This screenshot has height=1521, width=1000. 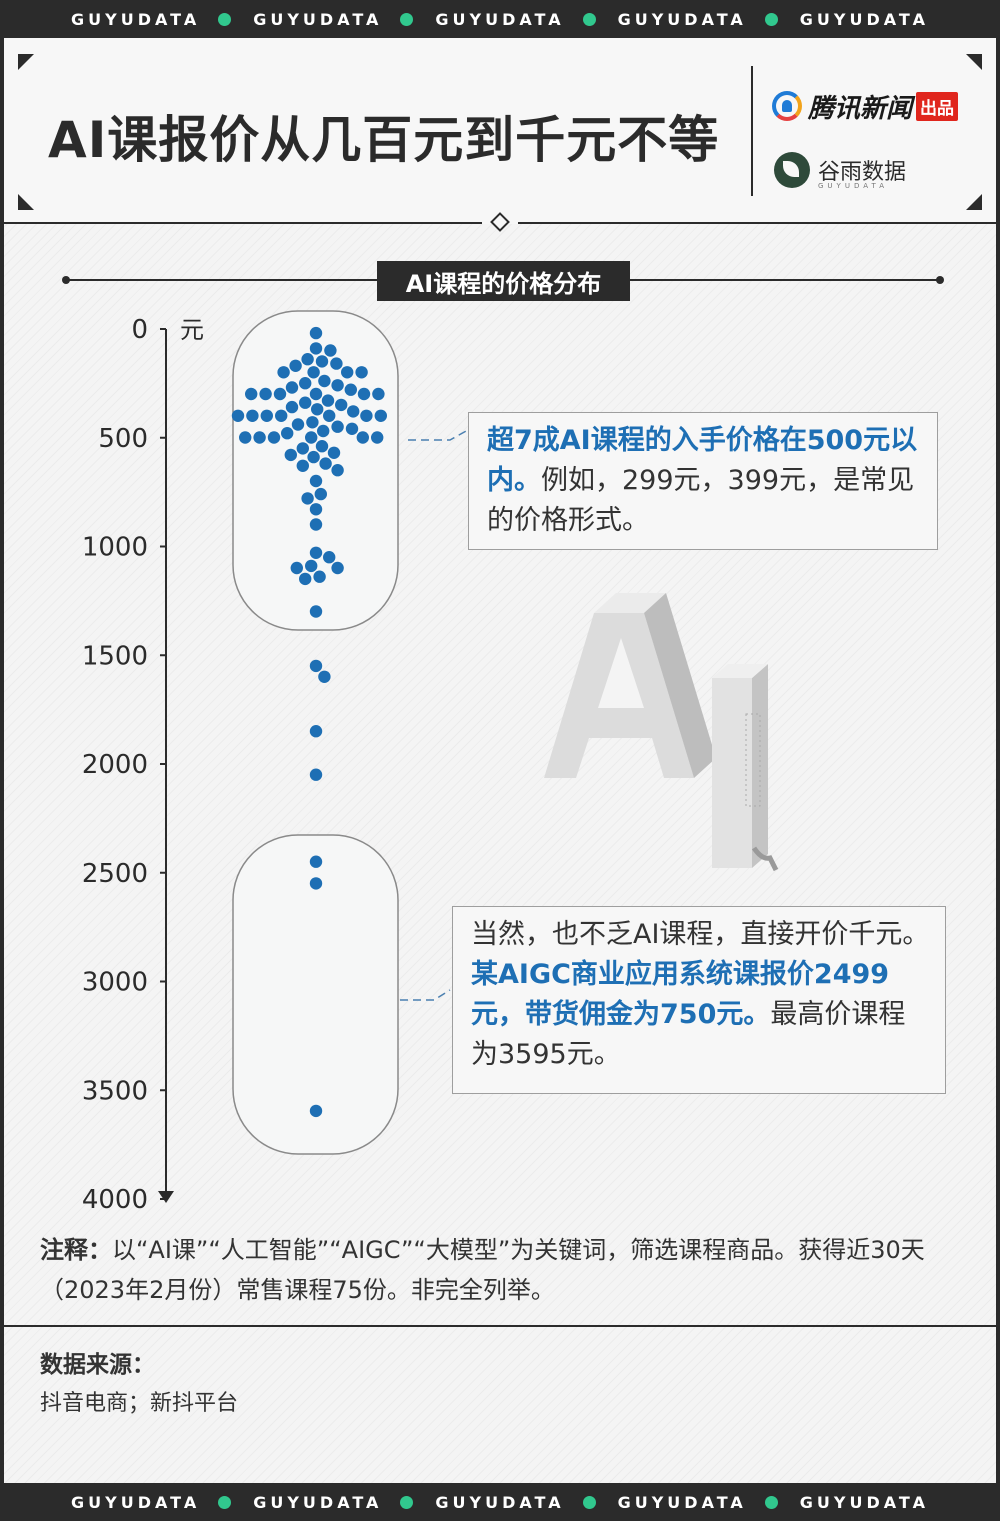 What do you see at coordinates (139, 330) in the screenshot?
I see `y-tick-label: 0` at bounding box center [139, 330].